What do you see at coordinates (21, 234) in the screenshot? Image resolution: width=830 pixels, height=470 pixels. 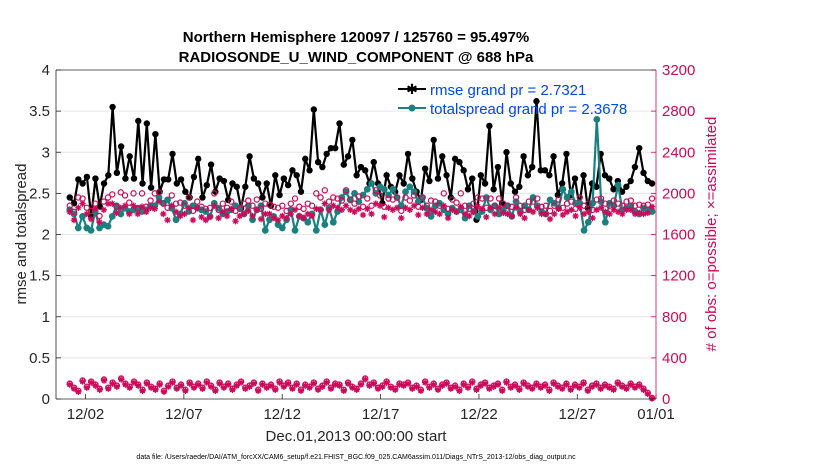 I see `y-axis-label: rmse and totalspread` at bounding box center [21, 234].